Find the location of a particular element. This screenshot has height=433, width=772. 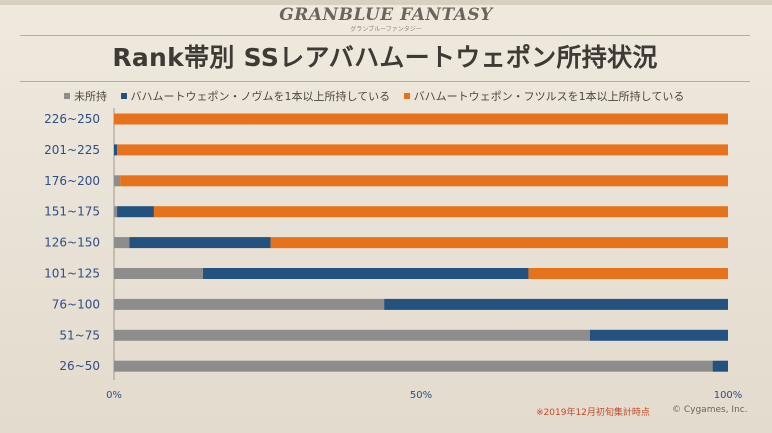

y-tick-label: 176~200 is located at coordinates (72, 181).